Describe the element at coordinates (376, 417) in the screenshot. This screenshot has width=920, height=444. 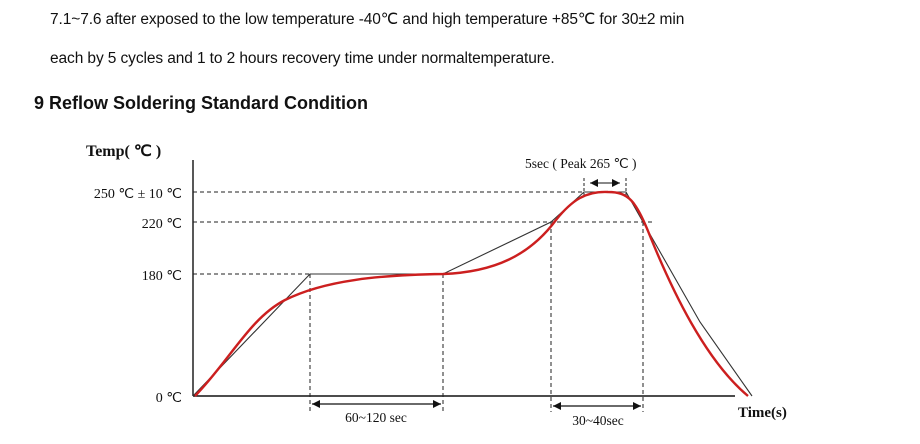
I see `preheat-annotation: 60~120 sec` at that location.